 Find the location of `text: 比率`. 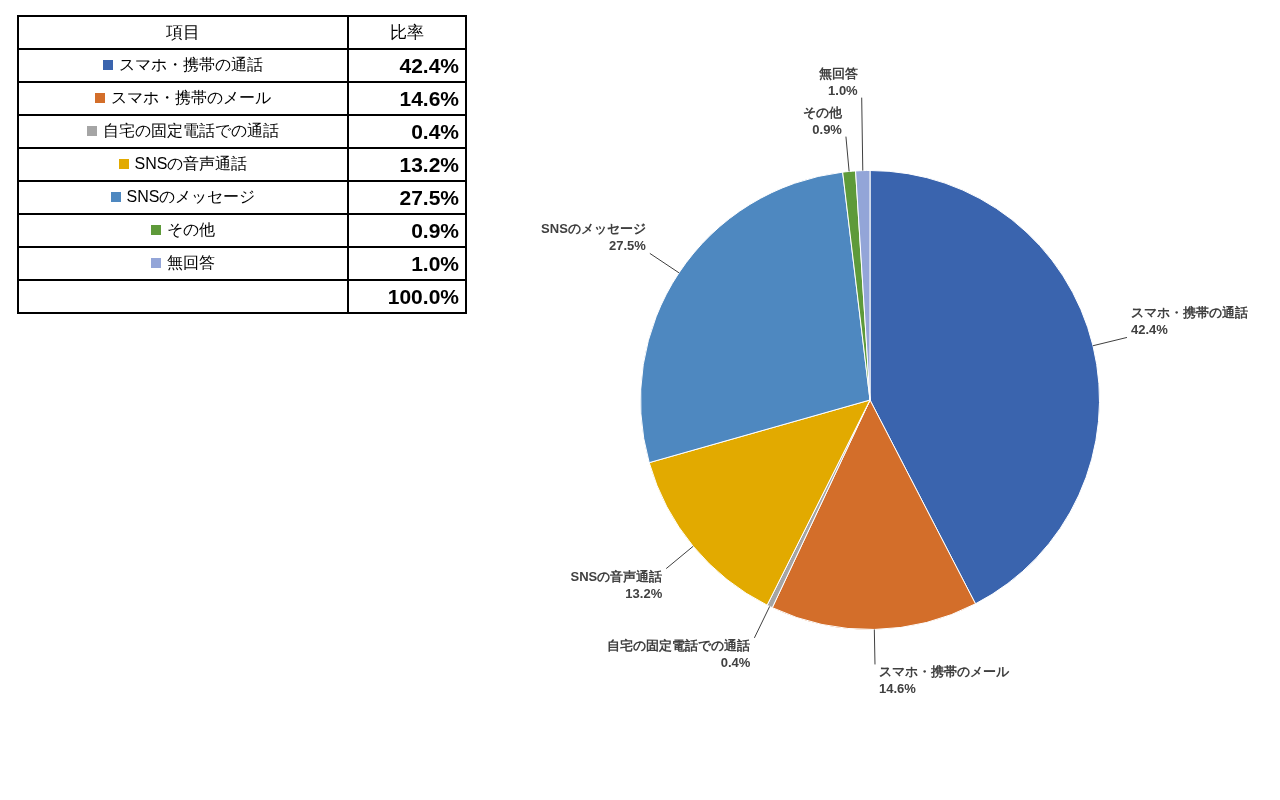

text: 比率 is located at coordinates (407, 32).